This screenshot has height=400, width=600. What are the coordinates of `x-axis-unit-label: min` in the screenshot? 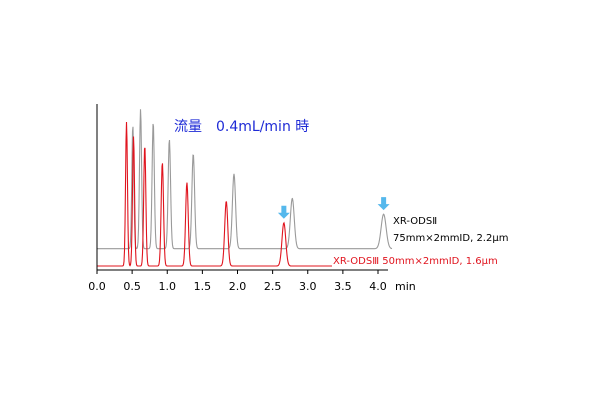 It's located at (405, 286).